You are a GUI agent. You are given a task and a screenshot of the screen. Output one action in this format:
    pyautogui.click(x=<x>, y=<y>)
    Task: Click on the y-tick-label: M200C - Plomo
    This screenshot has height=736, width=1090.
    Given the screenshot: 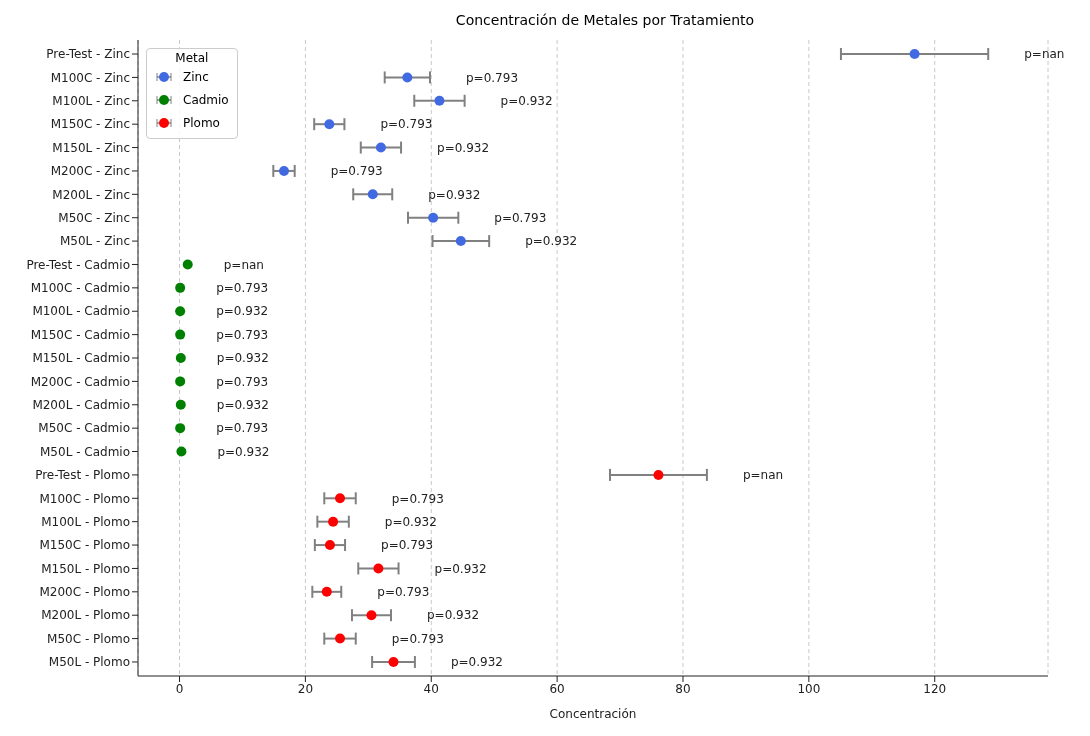 What is the action you would take?
    pyautogui.click(x=84, y=592)
    